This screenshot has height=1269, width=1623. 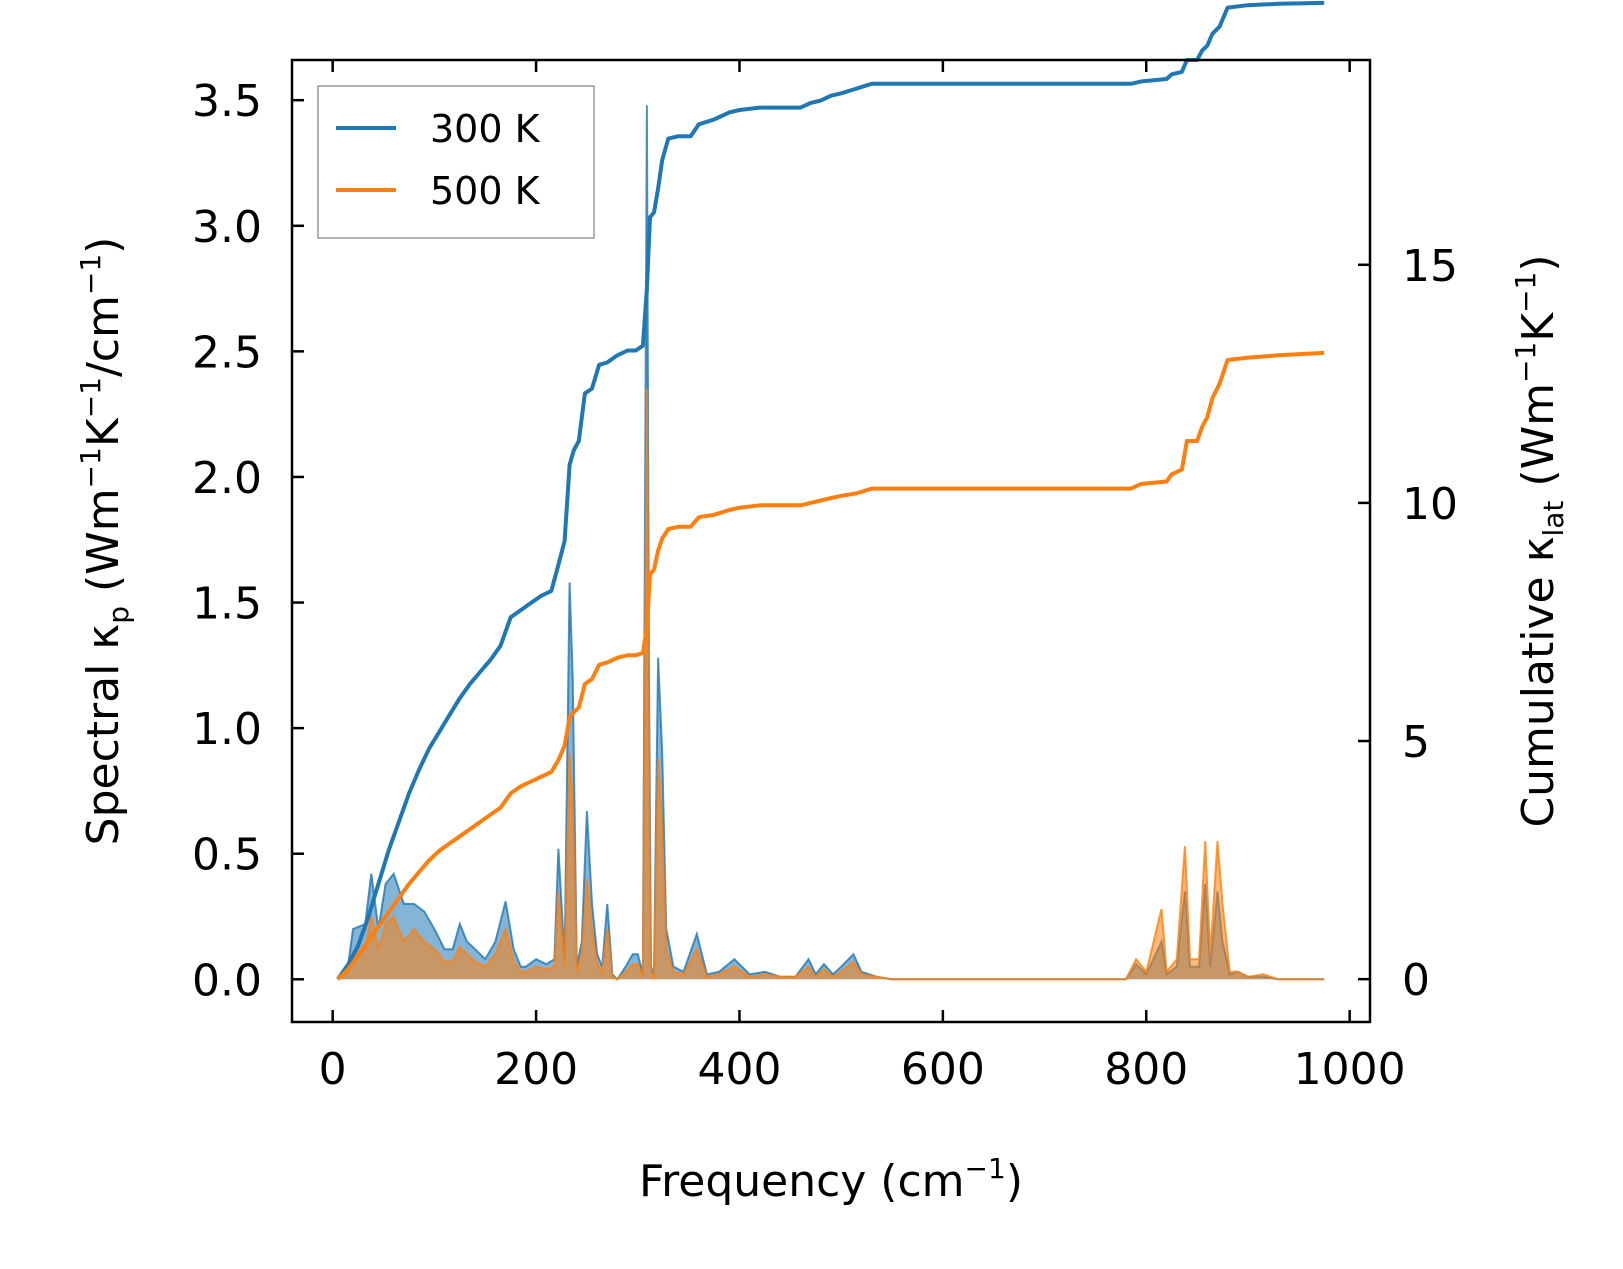 What do you see at coordinates (333, 1069) in the screenshot?
I see `x-tick-label: 0` at bounding box center [333, 1069].